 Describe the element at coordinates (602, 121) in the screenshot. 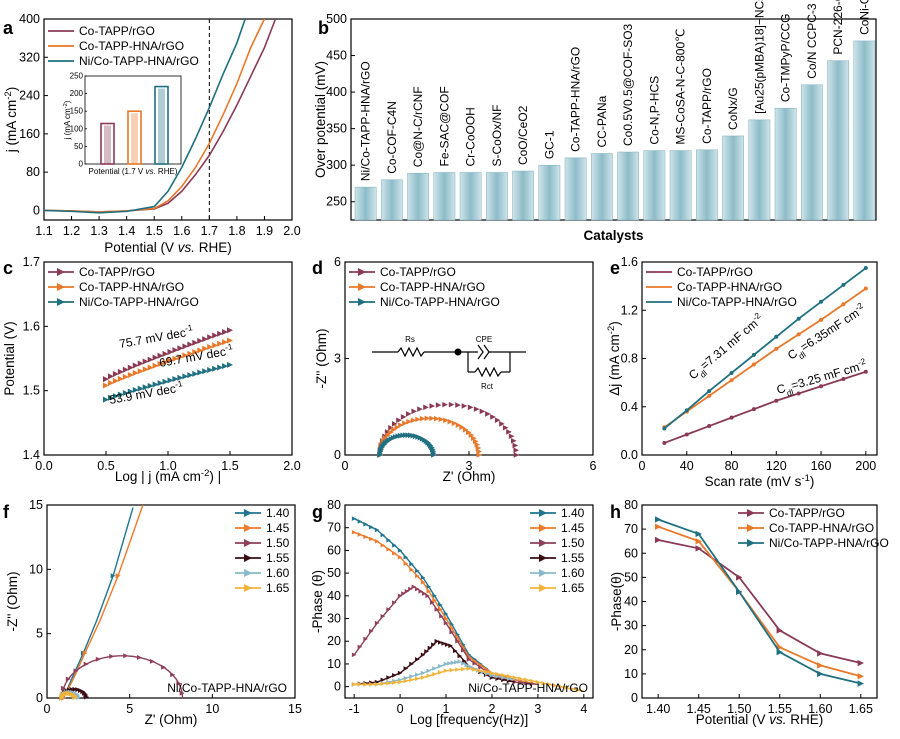

I see `bar-category-label: CC-PANa` at that location.